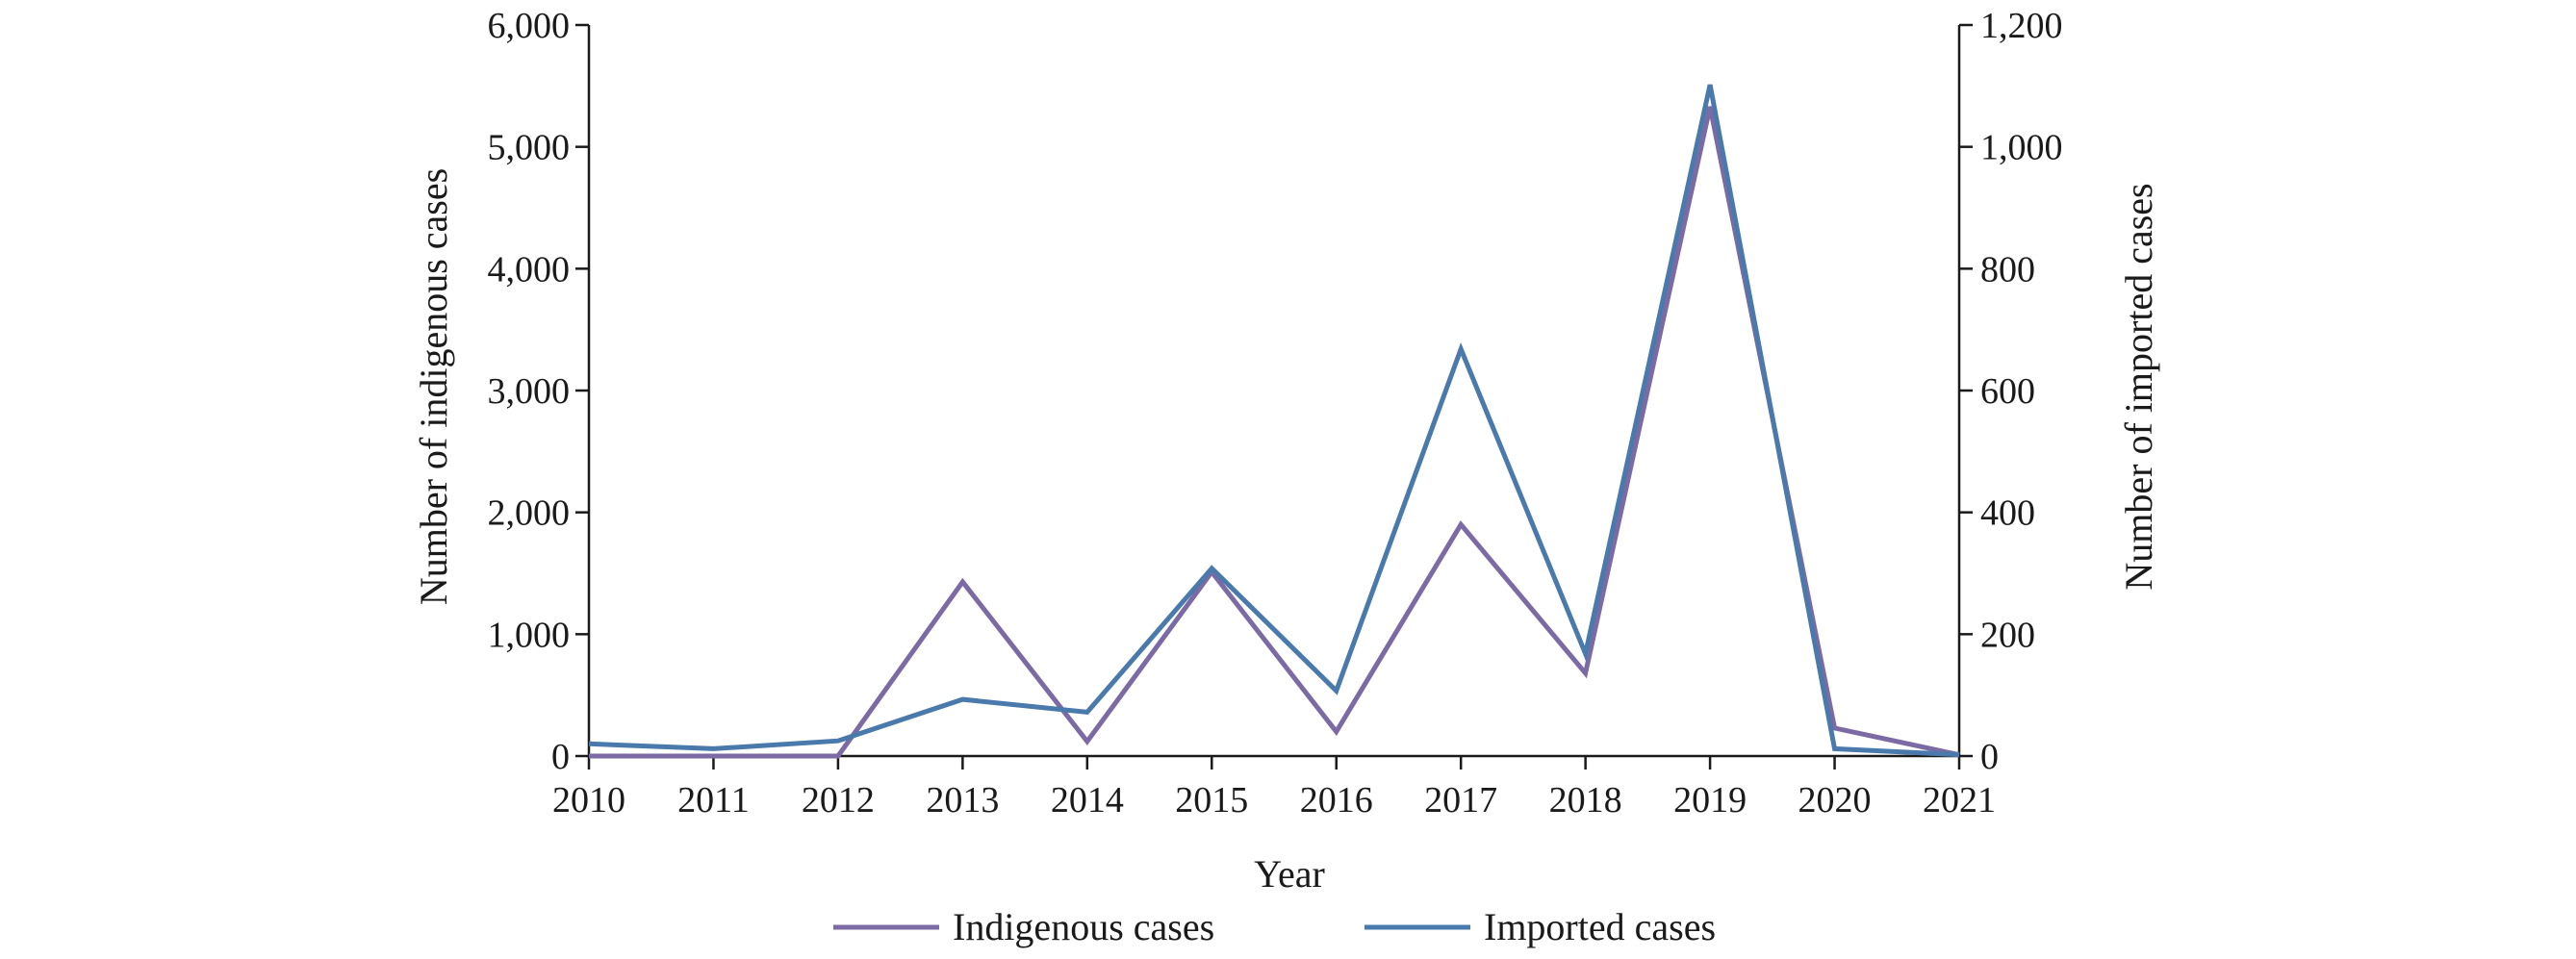 This screenshot has width=2576, height=959. I want to click on legend-label-indigenous-cases: Indigenous cases, so click(1083, 926).